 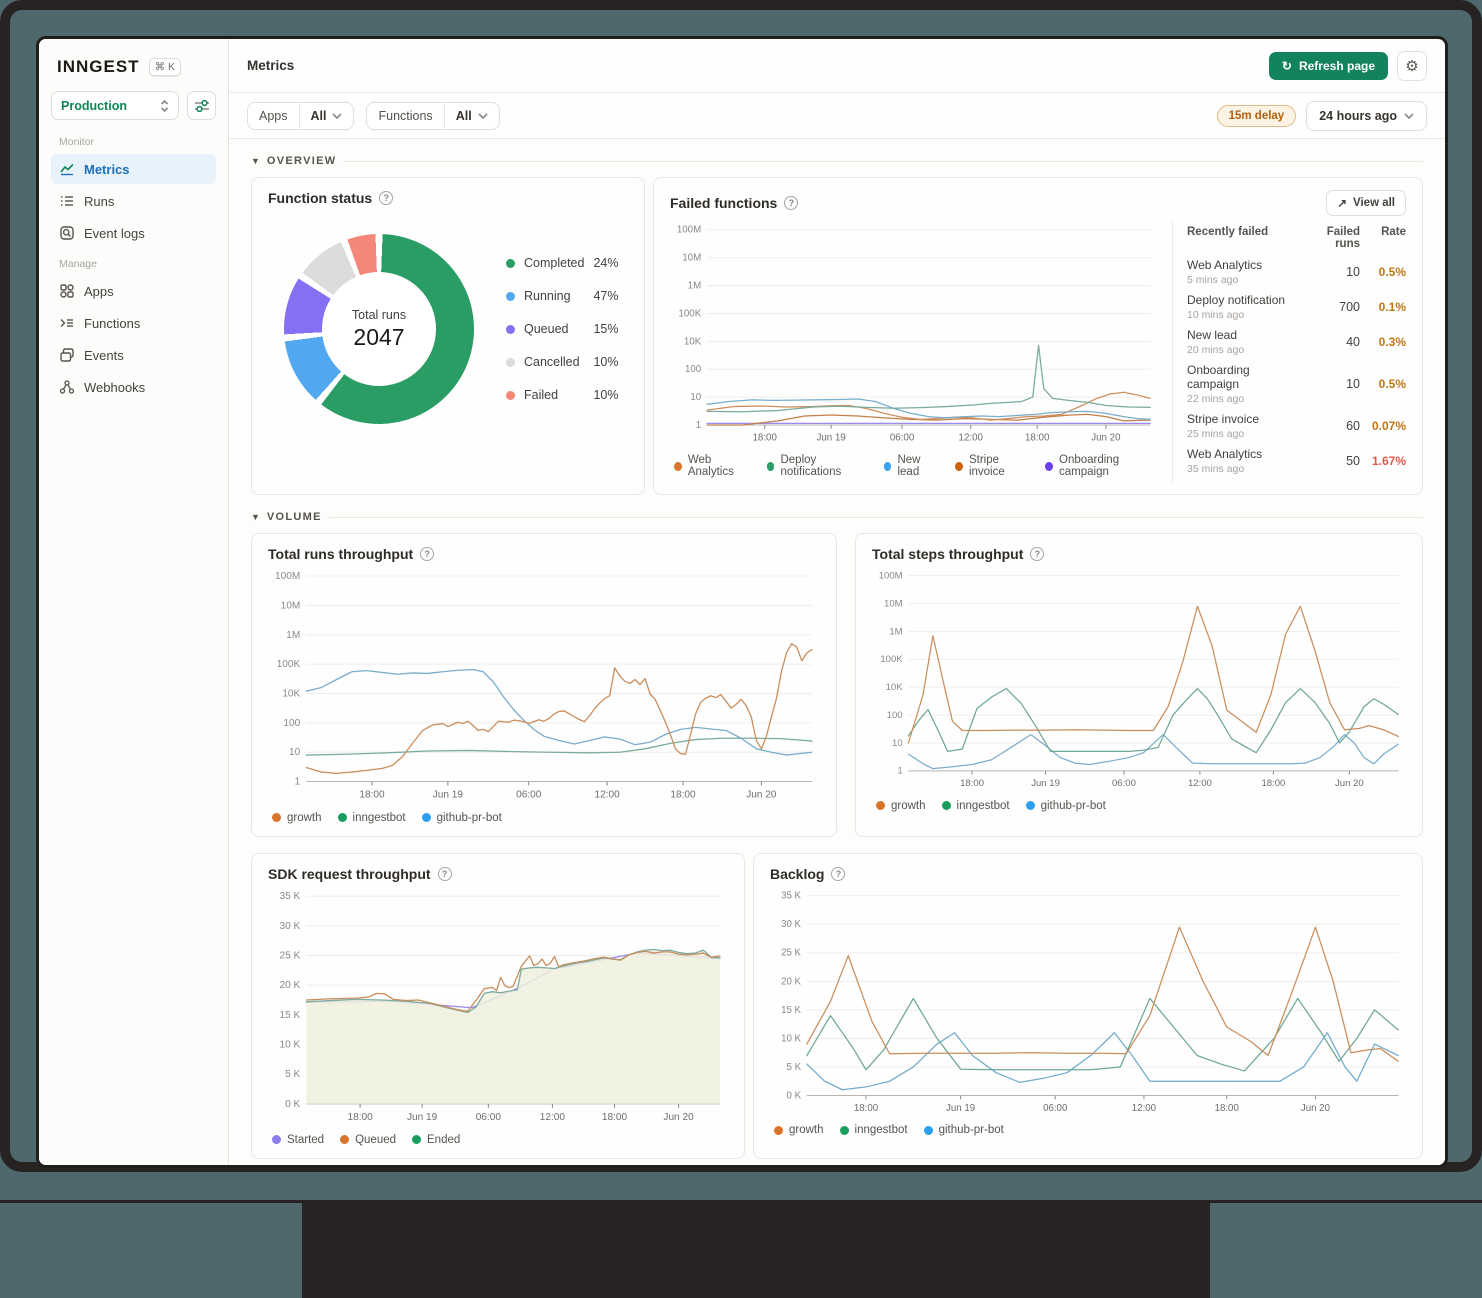 What do you see at coordinates (837, 161) in the screenshot?
I see `overview-section-header: ▼ OVERVIEW` at bounding box center [837, 161].